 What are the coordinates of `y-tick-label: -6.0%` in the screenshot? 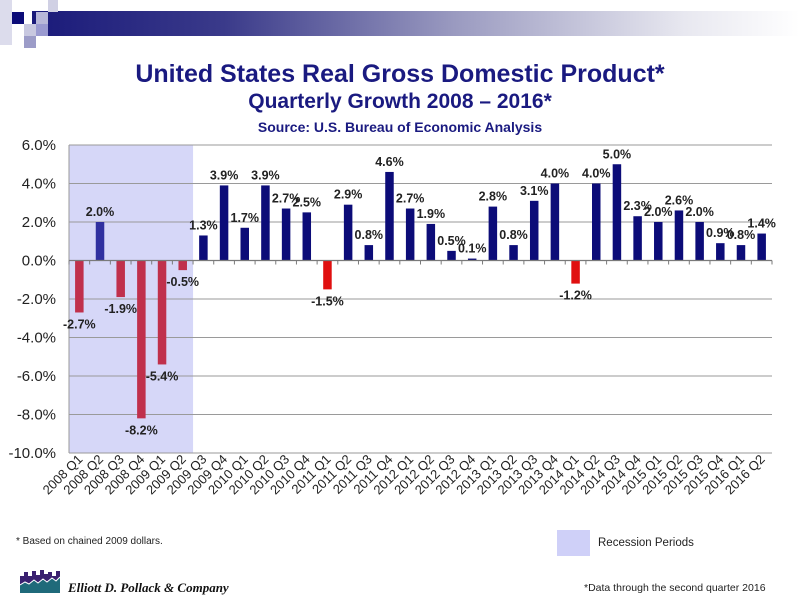 It's located at (36, 376).